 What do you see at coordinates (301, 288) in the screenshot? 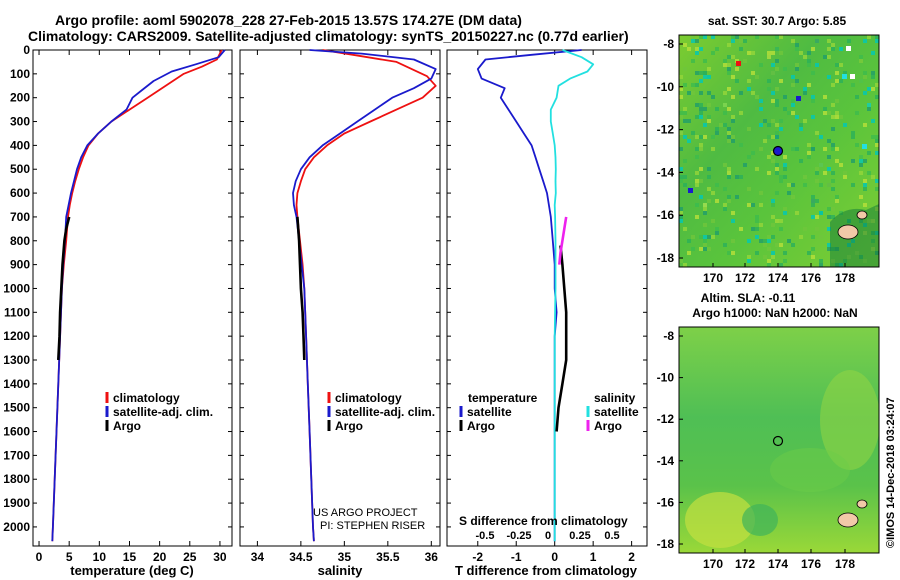
I see `series-argo` at bounding box center [301, 288].